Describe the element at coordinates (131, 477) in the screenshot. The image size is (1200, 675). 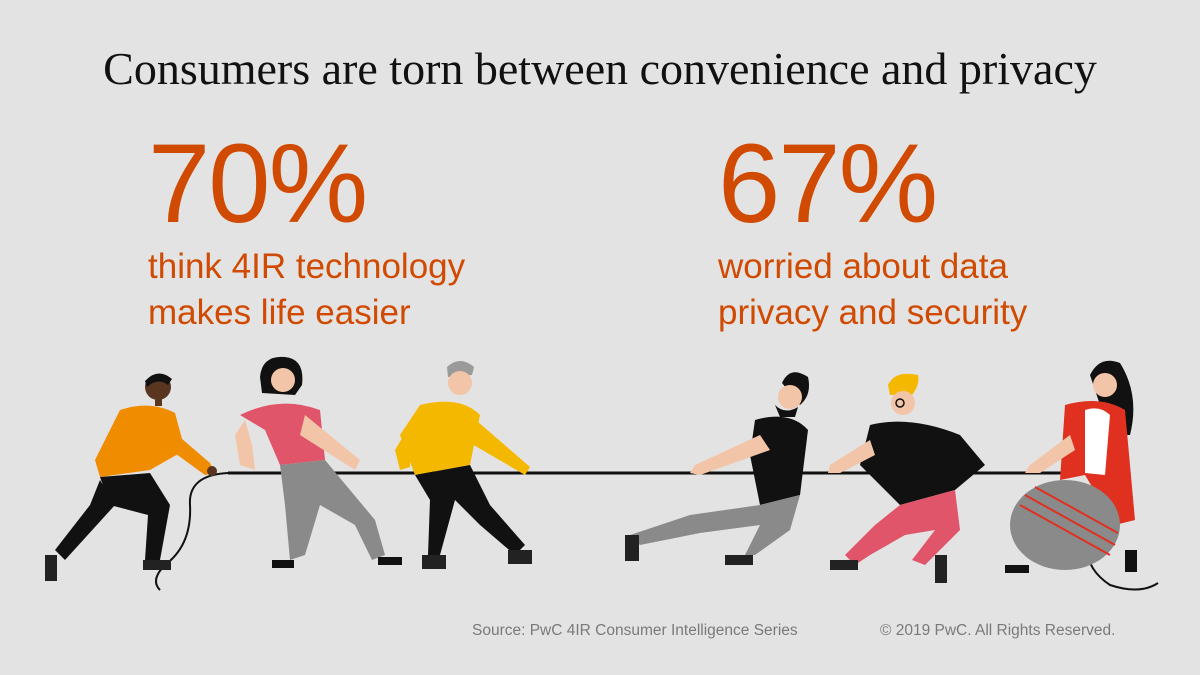
I see `person-orange-sweater` at that location.